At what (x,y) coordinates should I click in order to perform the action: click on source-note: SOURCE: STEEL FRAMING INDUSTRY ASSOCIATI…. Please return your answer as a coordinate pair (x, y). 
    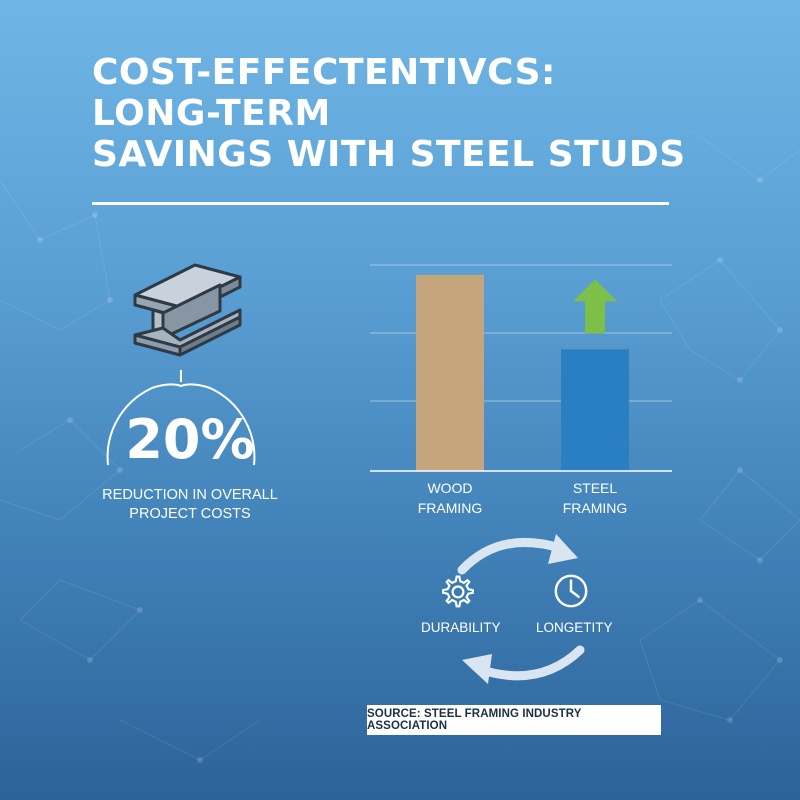
    Looking at the image, I should click on (514, 720).